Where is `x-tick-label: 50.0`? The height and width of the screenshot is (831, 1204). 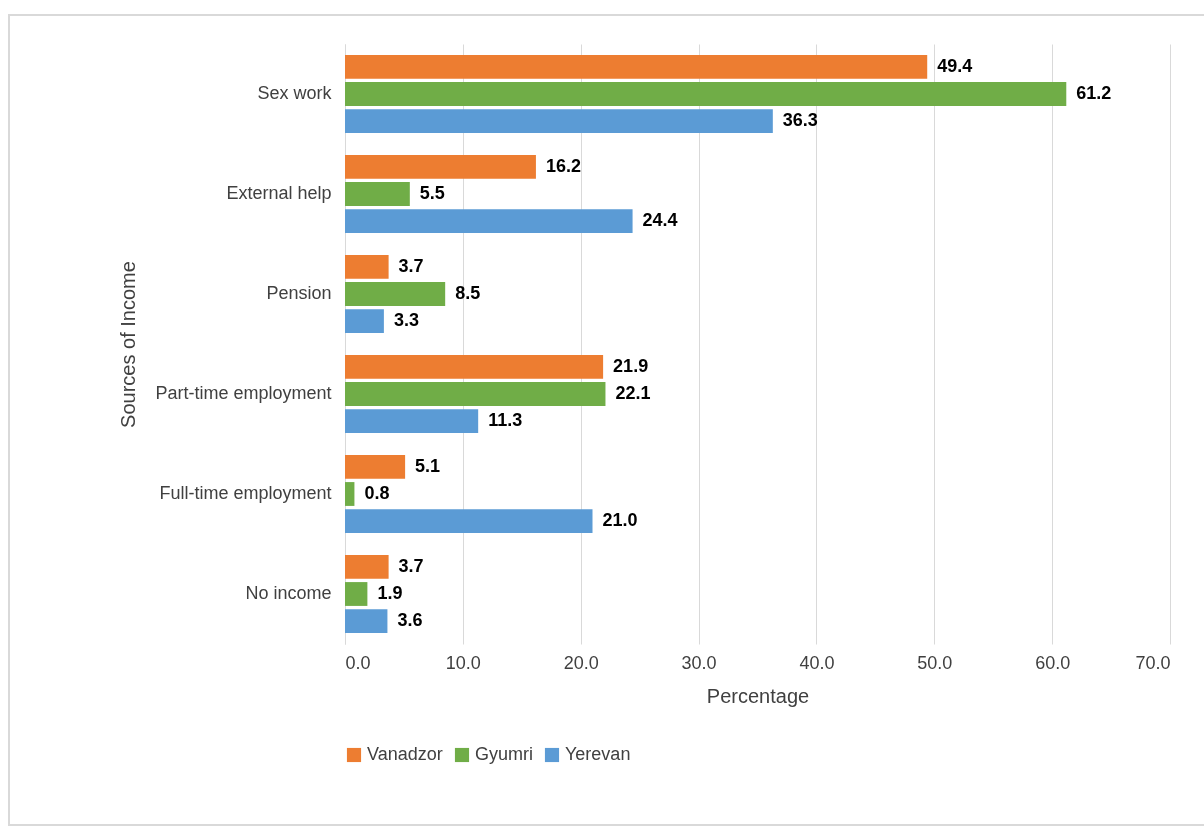
x-tick-label: 50.0 is located at coordinates (935, 662).